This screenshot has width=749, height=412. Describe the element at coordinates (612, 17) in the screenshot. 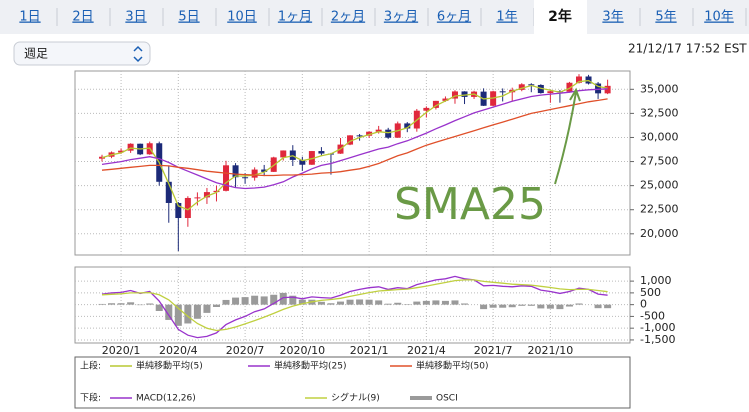

I see `tab: 3年` at that location.